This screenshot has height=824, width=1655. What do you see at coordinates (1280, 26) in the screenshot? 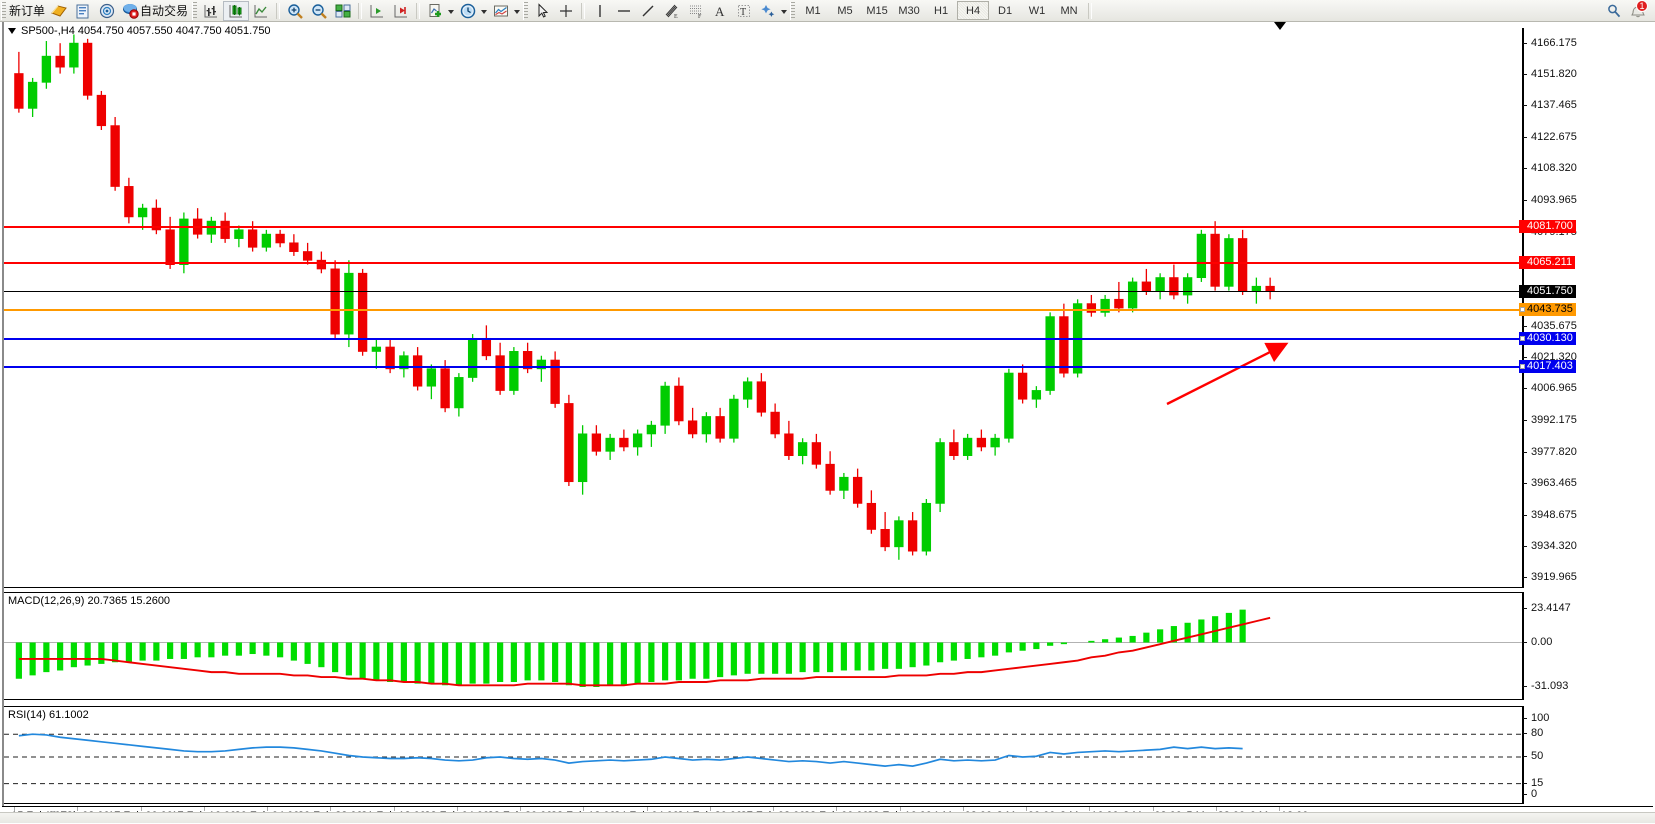
I see `pane-collapse-marker` at bounding box center [1280, 26].